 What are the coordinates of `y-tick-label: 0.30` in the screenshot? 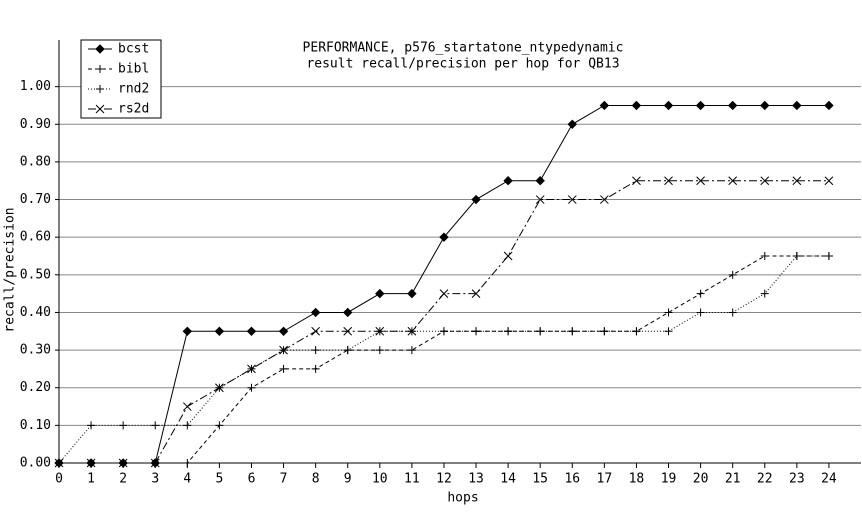 It's located at (35, 350).